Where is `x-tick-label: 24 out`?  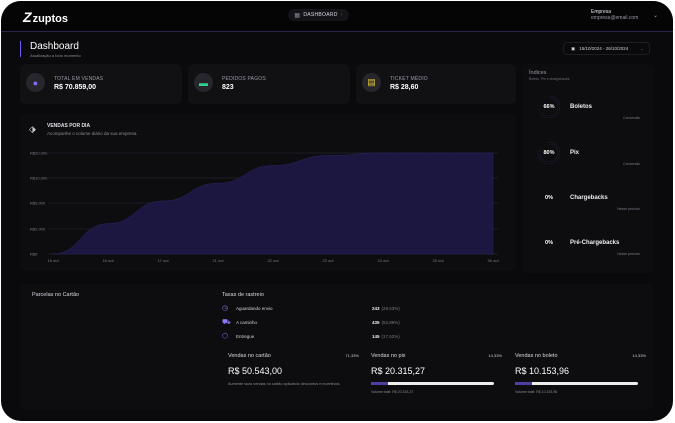
x-tick-label: 24 out is located at coordinates (383, 260).